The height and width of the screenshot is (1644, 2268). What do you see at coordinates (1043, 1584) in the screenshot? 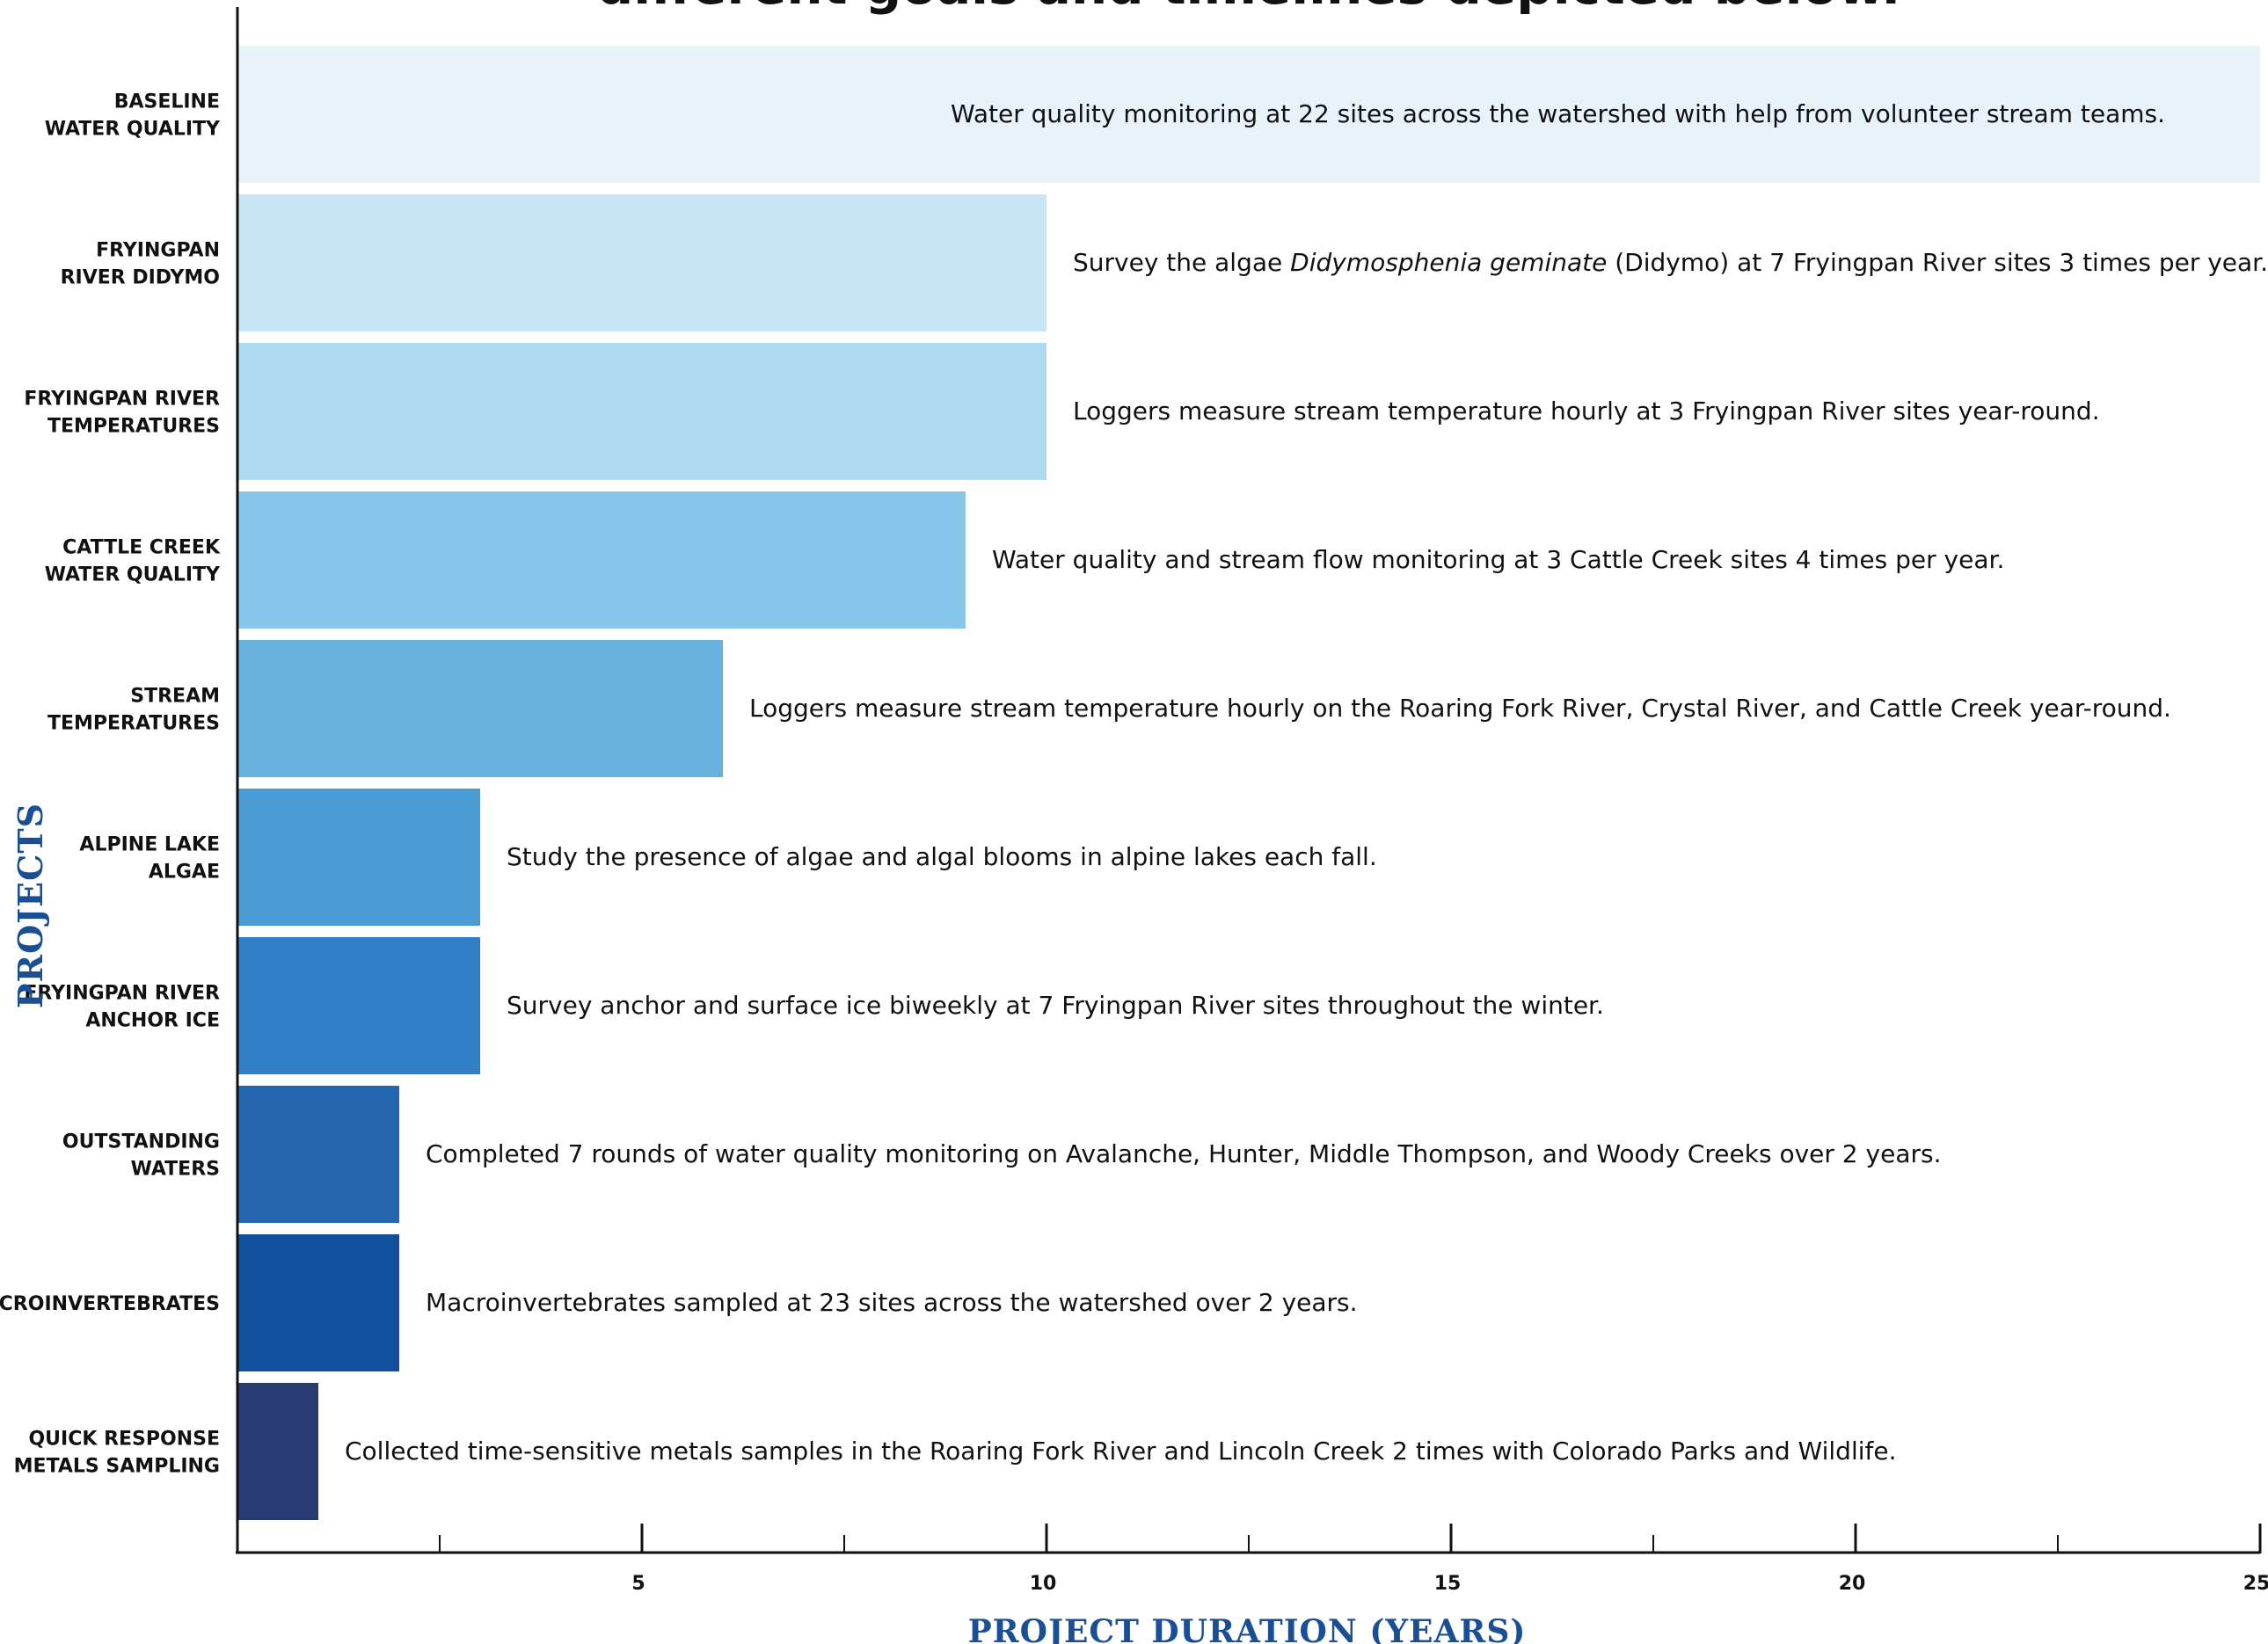
I see `x-tick-label: 10` at bounding box center [1043, 1584].